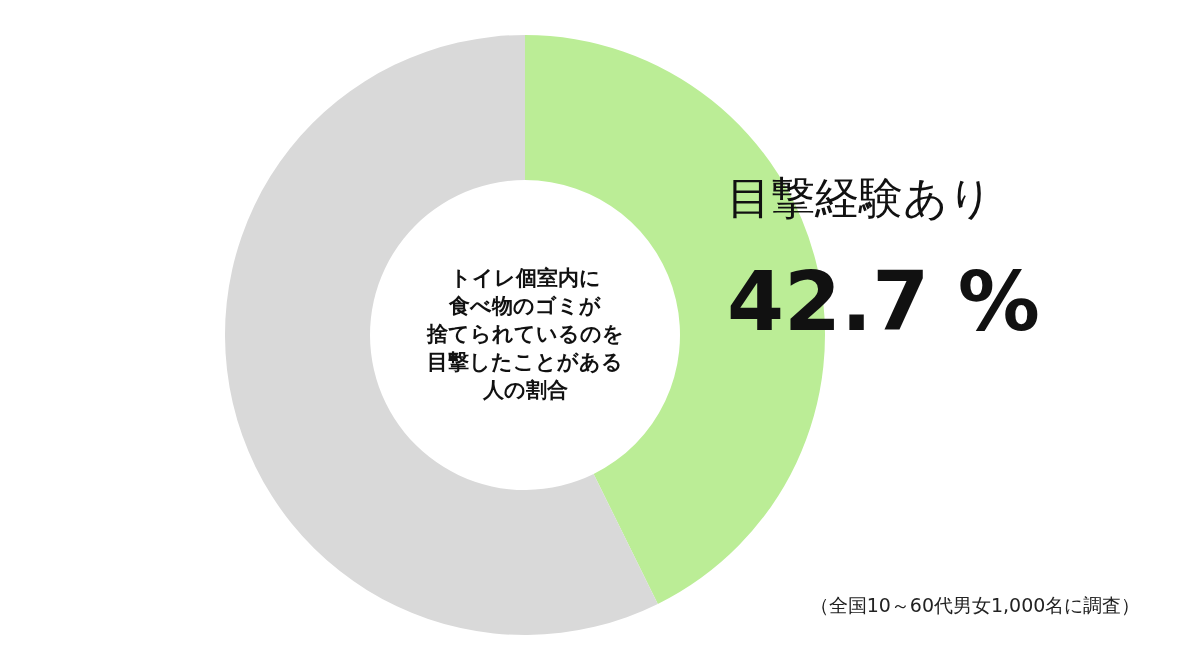 Image resolution: width=1200 pixels, height=672 pixels. What do you see at coordinates (975, 605) in the screenshot?
I see `text: （全国10～60代男女1,000名に調査）` at bounding box center [975, 605].